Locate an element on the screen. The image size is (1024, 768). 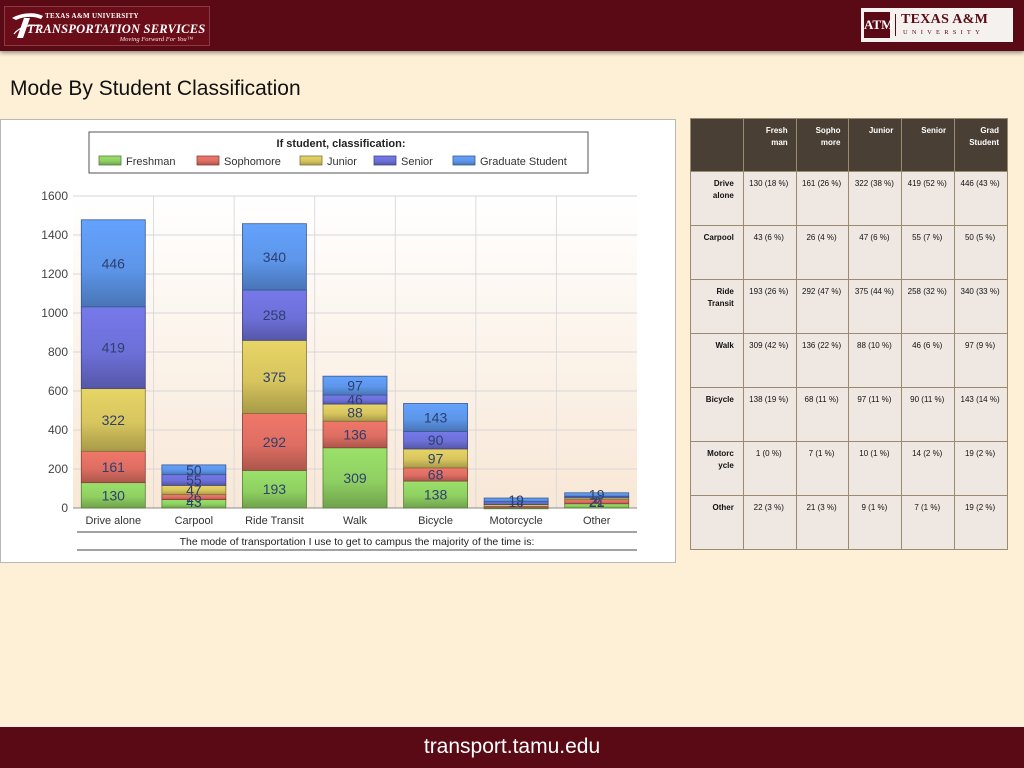
table-cell: 68 (11 %) is located at coordinates (822, 414).